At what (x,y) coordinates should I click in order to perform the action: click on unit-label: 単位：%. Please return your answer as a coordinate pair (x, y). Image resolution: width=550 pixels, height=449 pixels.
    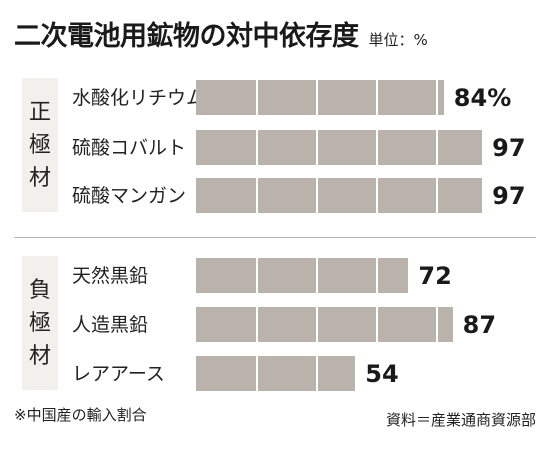
    Looking at the image, I should click on (398, 40).